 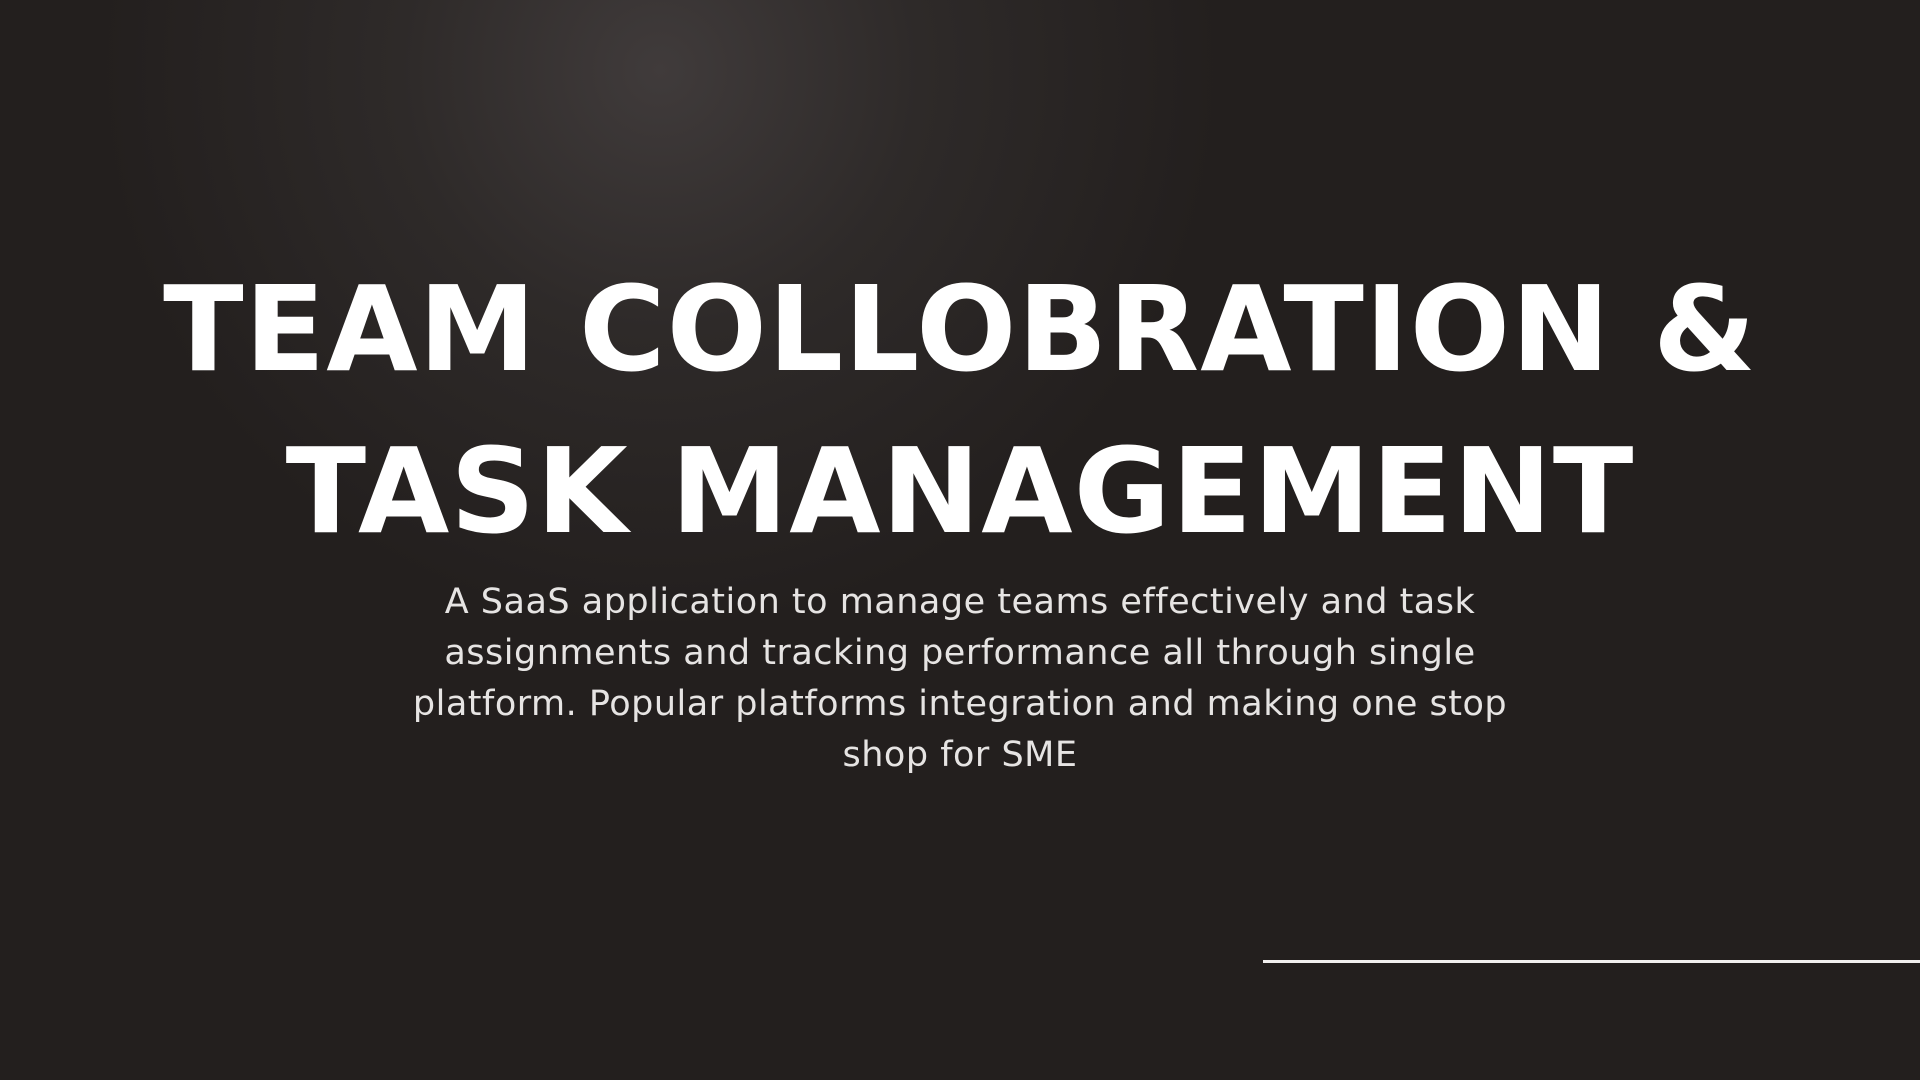 What do you see at coordinates (960, 329) in the screenshot?
I see `slide-title-line-1: TEAM COLLOBRATION &` at bounding box center [960, 329].